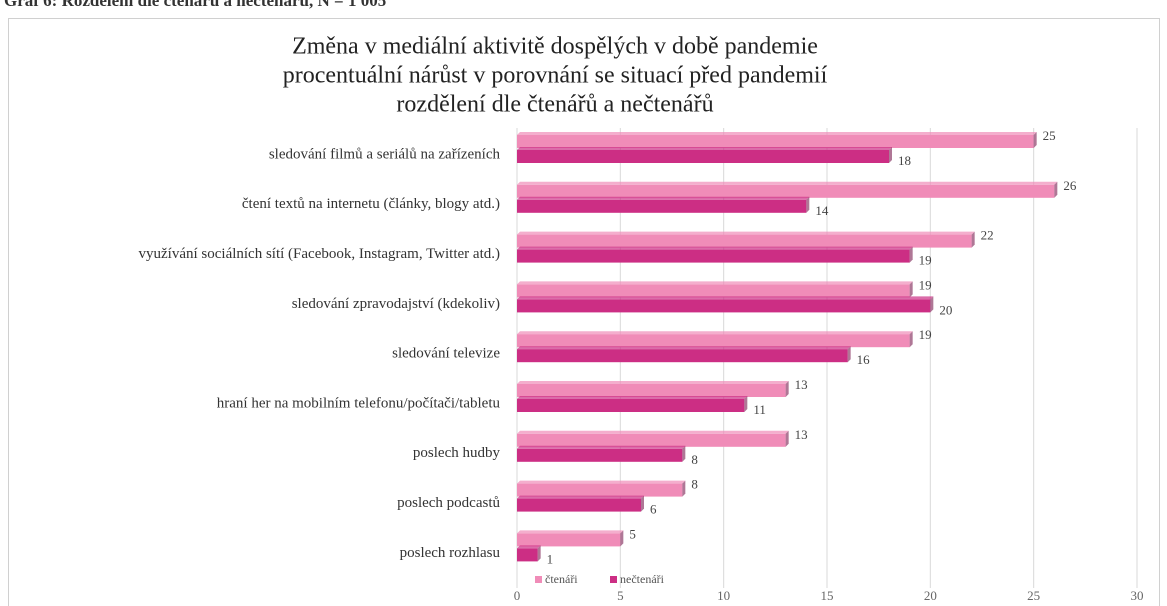 The image size is (1167, 606). I want to click on legend-label: čtenáři, so click(561, 579).